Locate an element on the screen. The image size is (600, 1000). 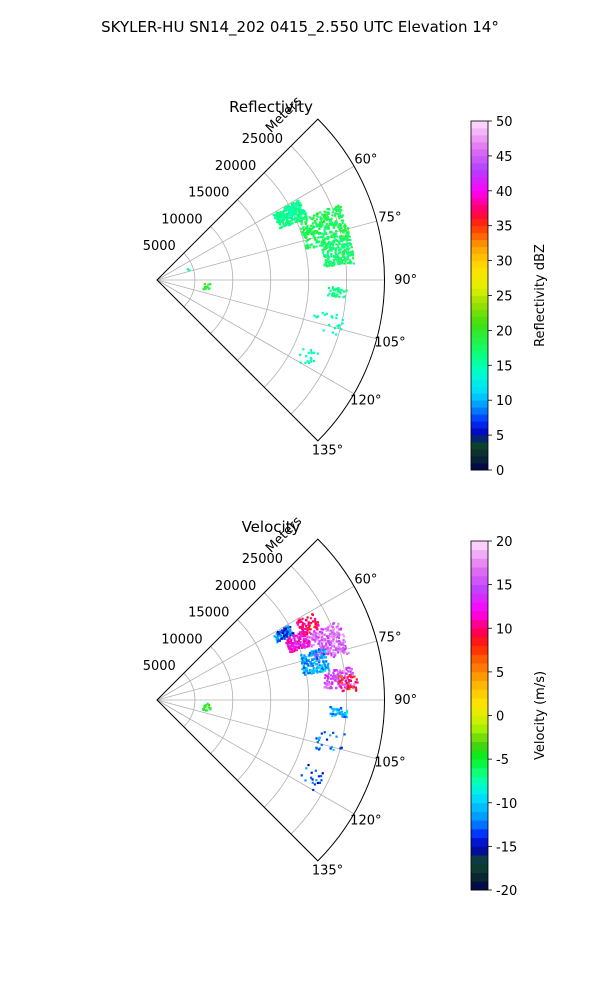
angular-tick-label: 60° is located at coordinates (365, 579).